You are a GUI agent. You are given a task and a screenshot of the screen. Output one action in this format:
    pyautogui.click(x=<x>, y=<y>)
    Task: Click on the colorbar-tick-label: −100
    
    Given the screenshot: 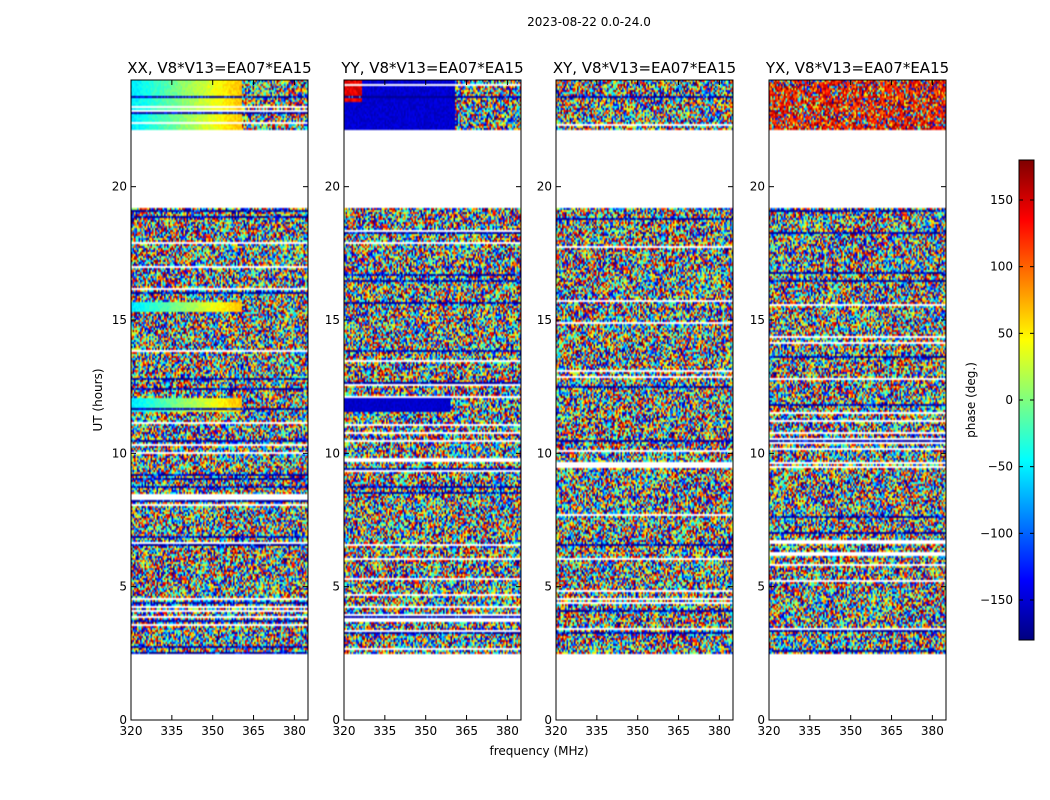 What is the action you would take?
    pyautogui.click(x=996, y=533)
    